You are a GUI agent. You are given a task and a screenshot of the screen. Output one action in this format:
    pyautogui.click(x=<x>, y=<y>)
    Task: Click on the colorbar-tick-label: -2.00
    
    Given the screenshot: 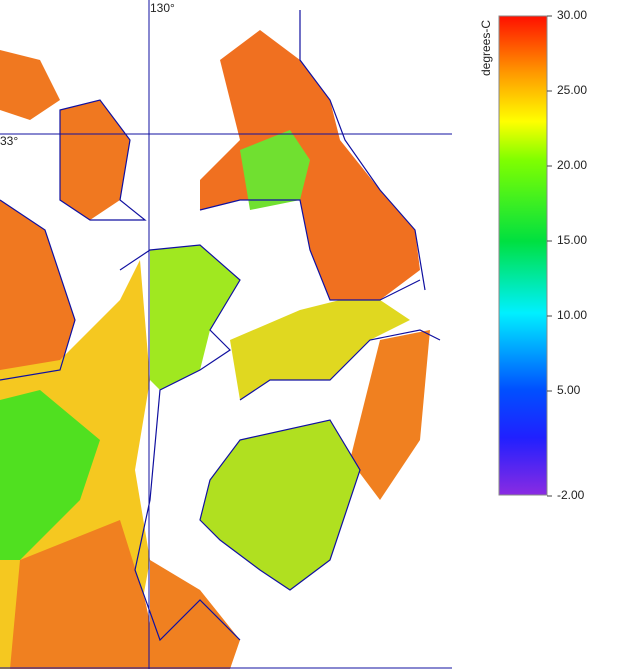 What is the action you would take?
    pyautogui.click(x=571, y=495)
    